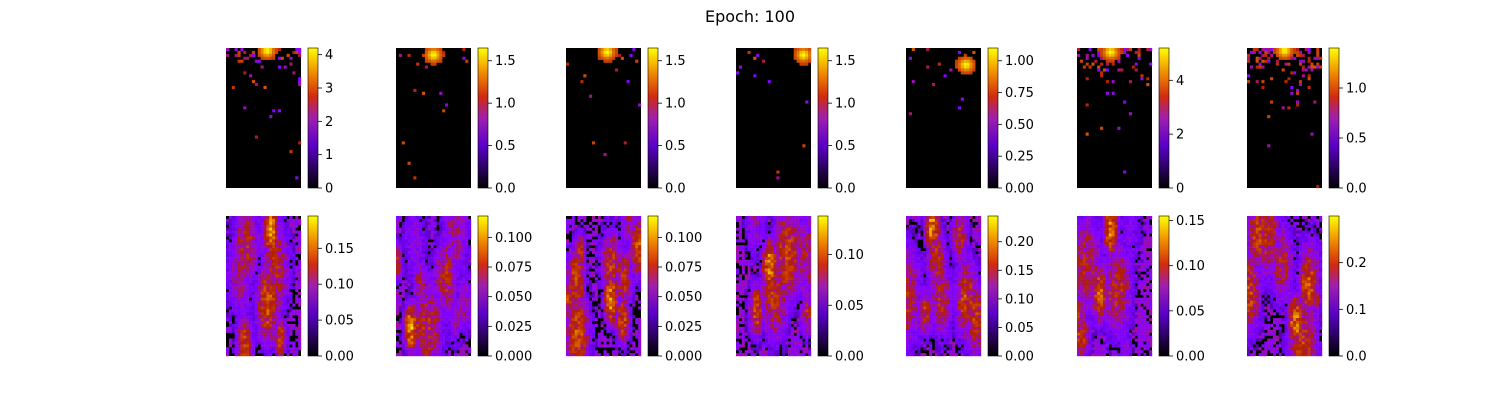 The width and height of the screenshot is (1500, 400). I want to click on colorbar, so click(313, 118).